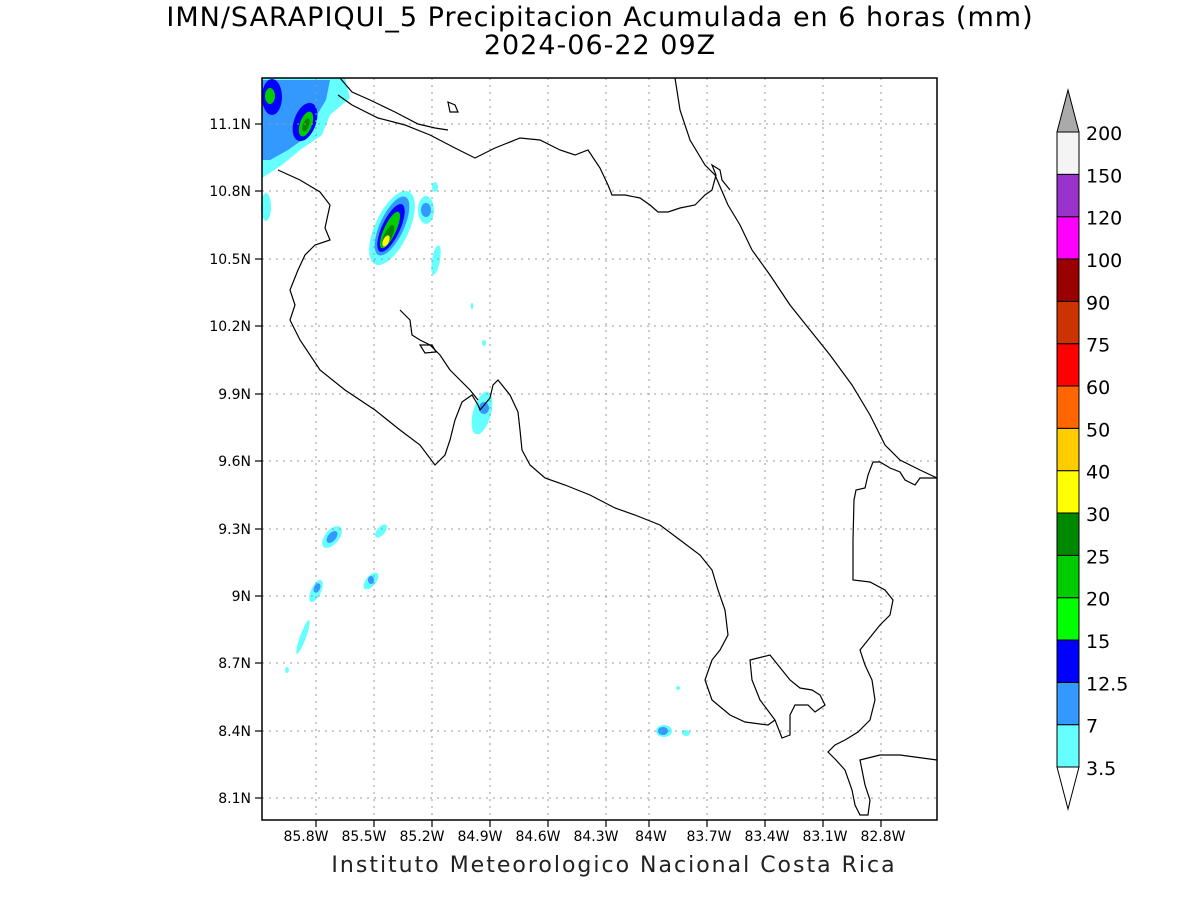 Image resolution: width=1200 pixels, height=900 pixels. What do you see at coordinates (537, 837) in the screenshot?
I see `lon-label: 84.6W` at bounding box center [537, 837].